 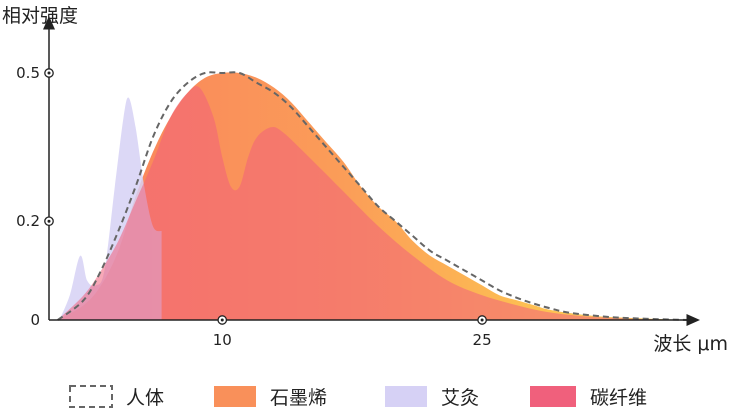 I want to click on legend-swatch-human, so click(x=91, y=396).